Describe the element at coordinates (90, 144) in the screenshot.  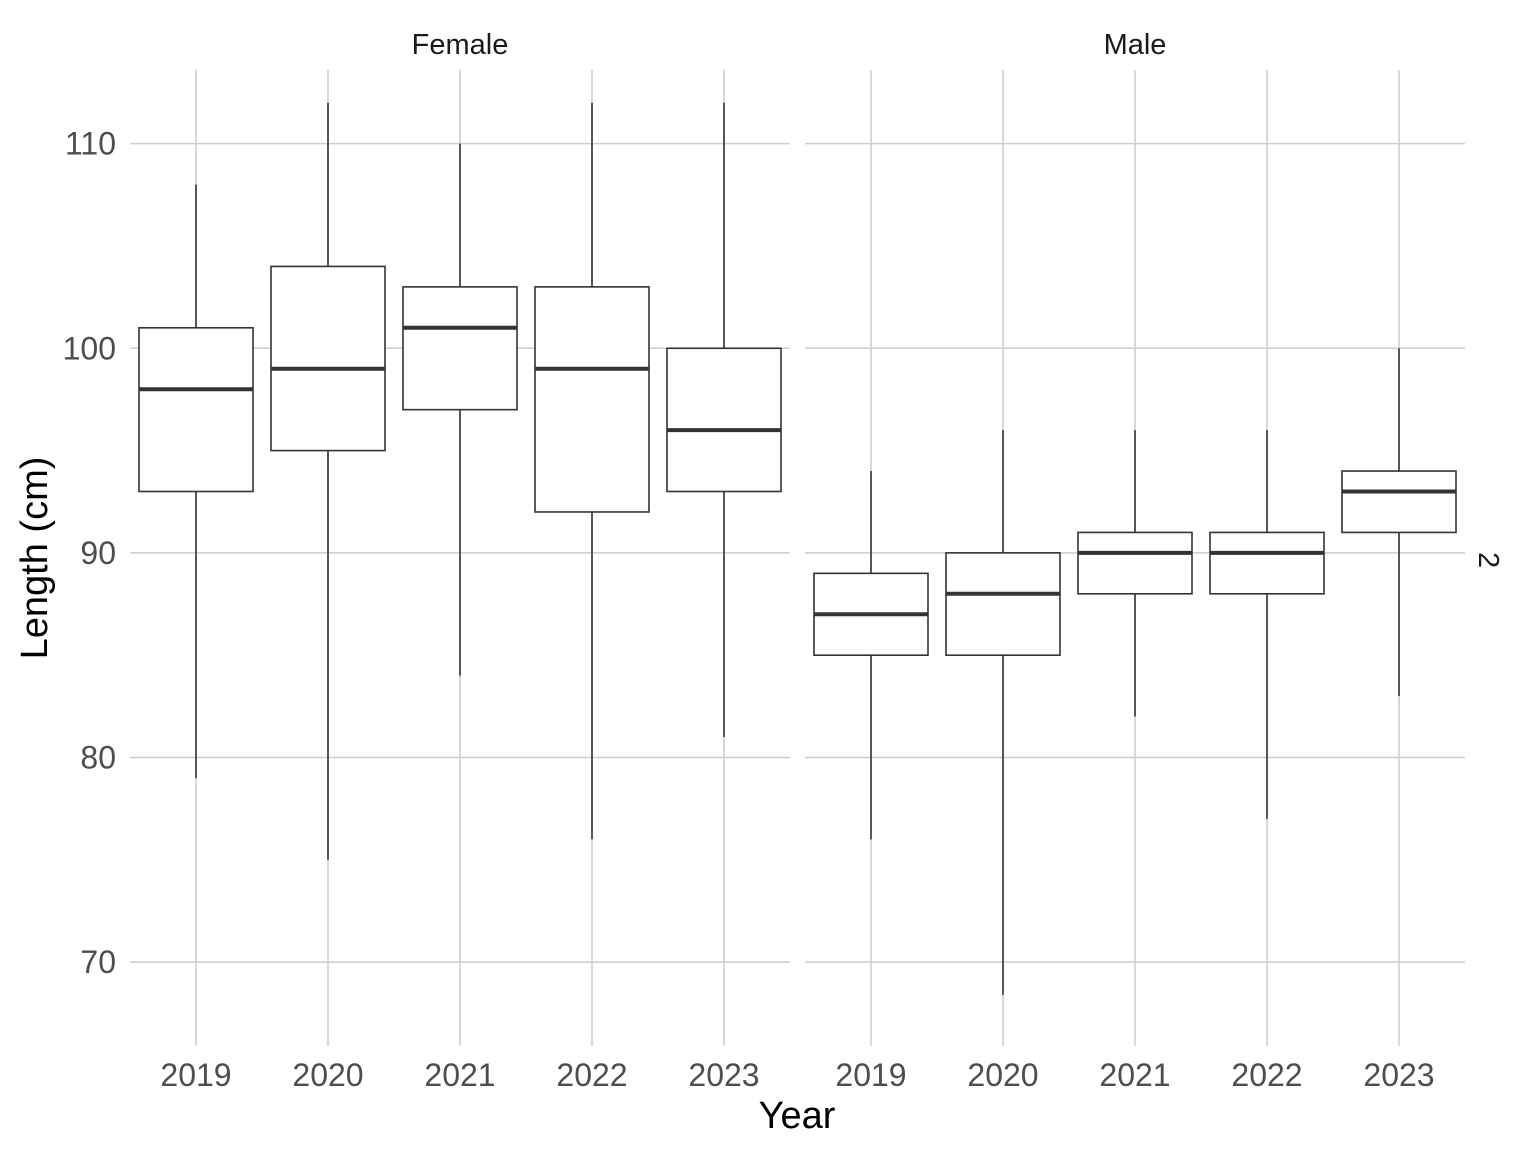
I see `y-tick-label: 110` at that location.